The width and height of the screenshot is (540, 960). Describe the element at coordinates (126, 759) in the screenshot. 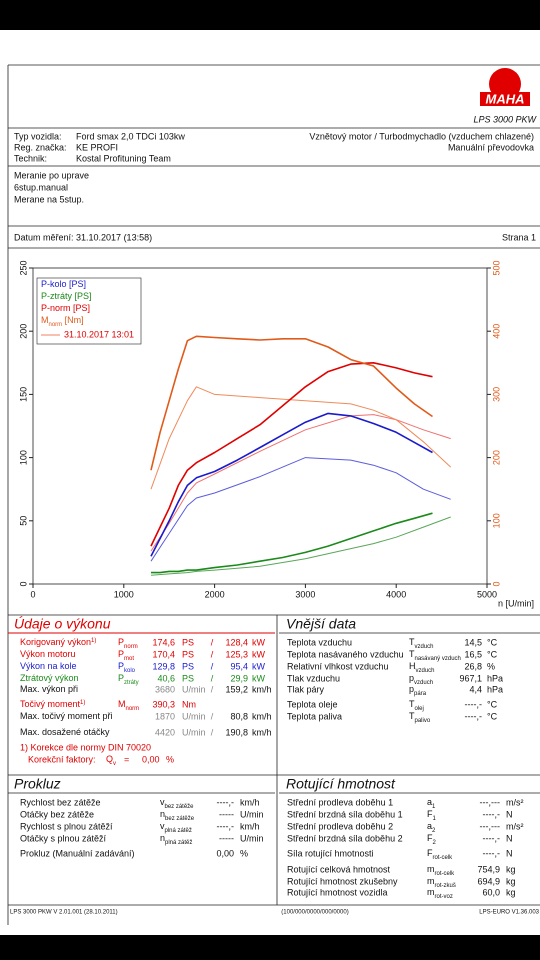

I see `factor-eq: =` at that location.